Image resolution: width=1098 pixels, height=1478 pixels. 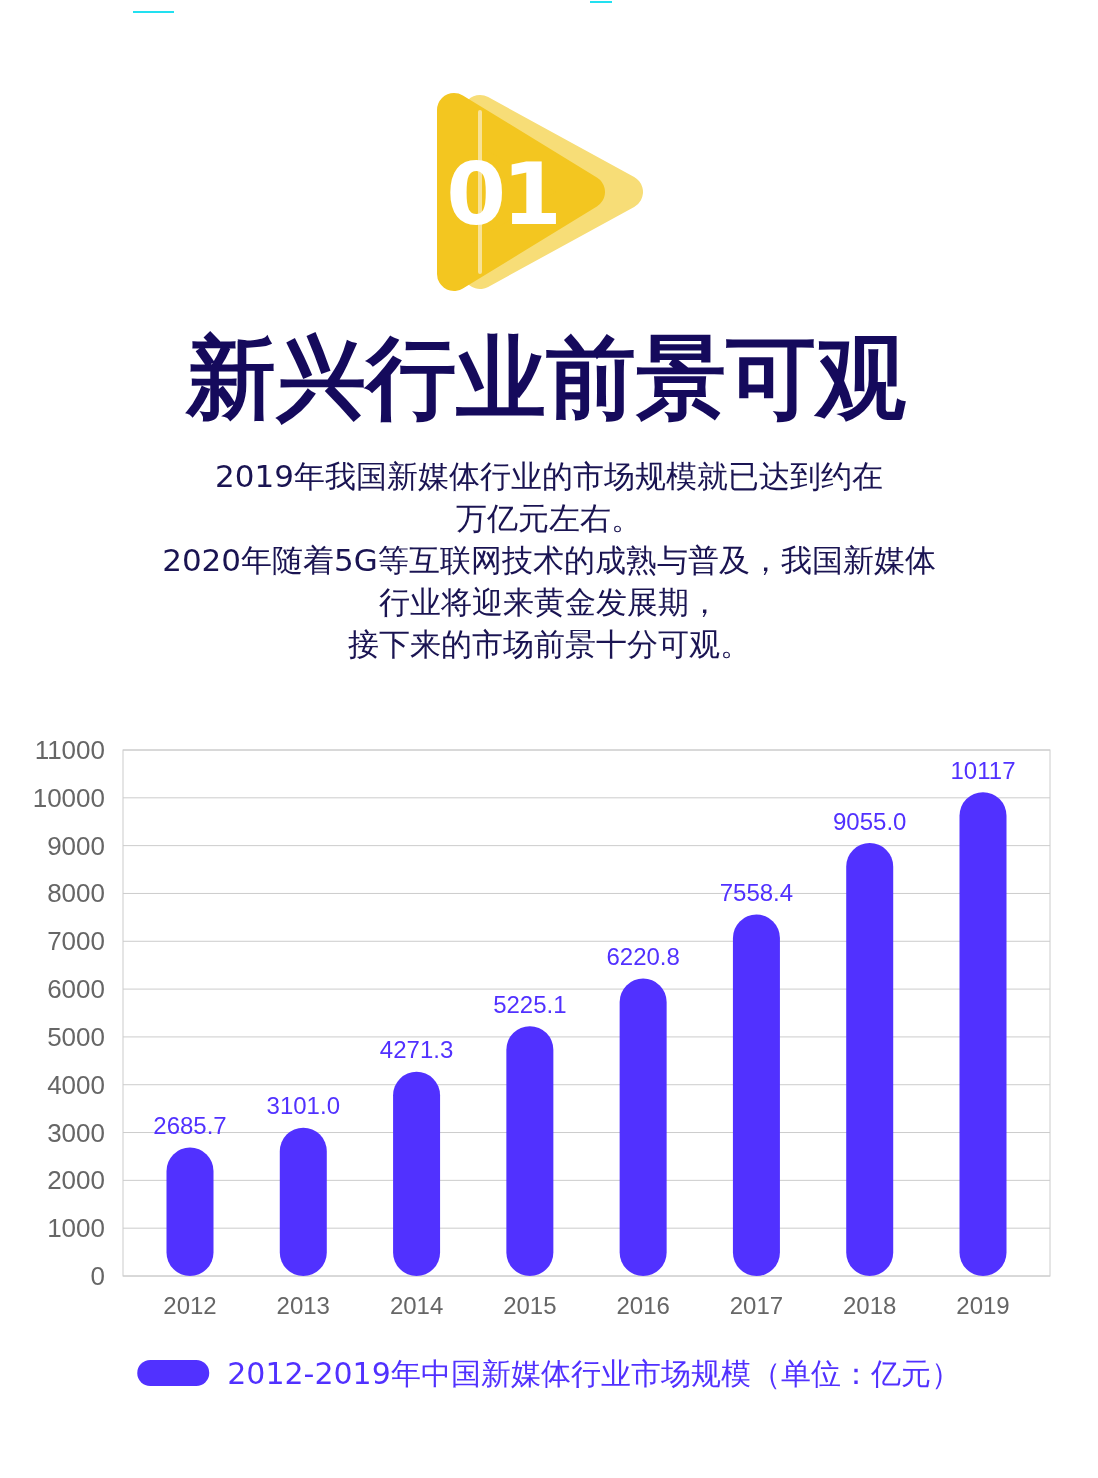 What do you see at coordinates (76, 1180) in the screenshot?
I see `y-tick-label: 2000` at bounding box center [76, 1180].